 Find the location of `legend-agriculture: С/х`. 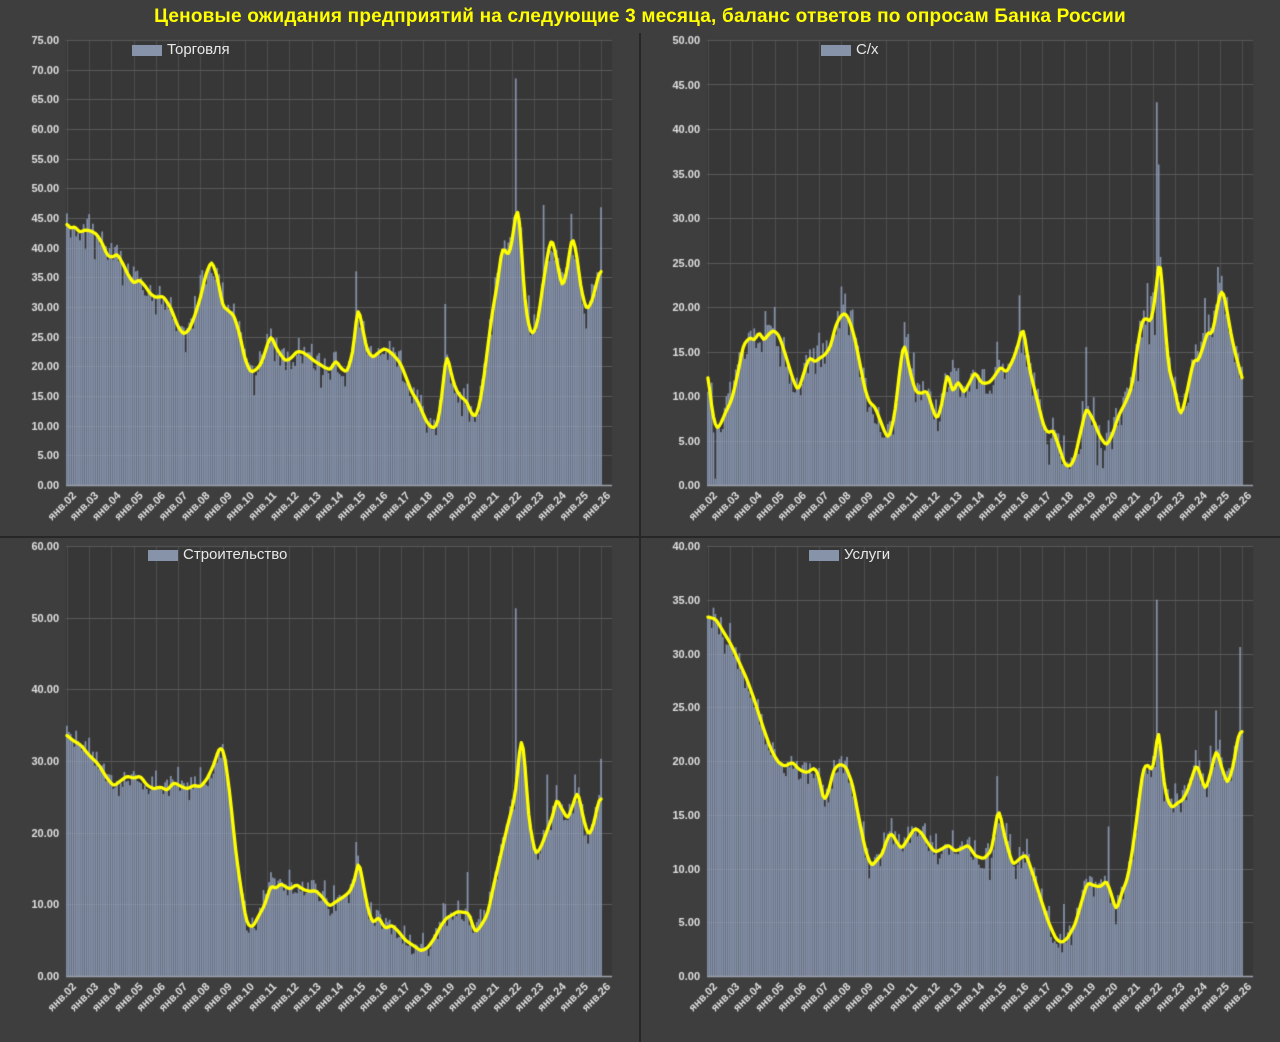

legend-agriculture: С/х is located at coordinates (850, 50).